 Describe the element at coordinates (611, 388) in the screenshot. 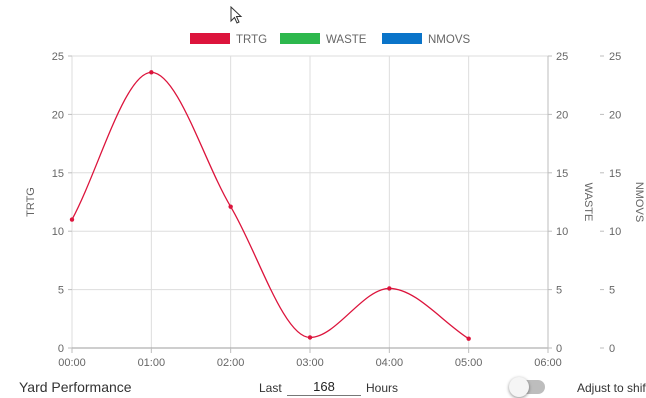

I see `adjust-to-shift-label: Adjust to shift` at that location.